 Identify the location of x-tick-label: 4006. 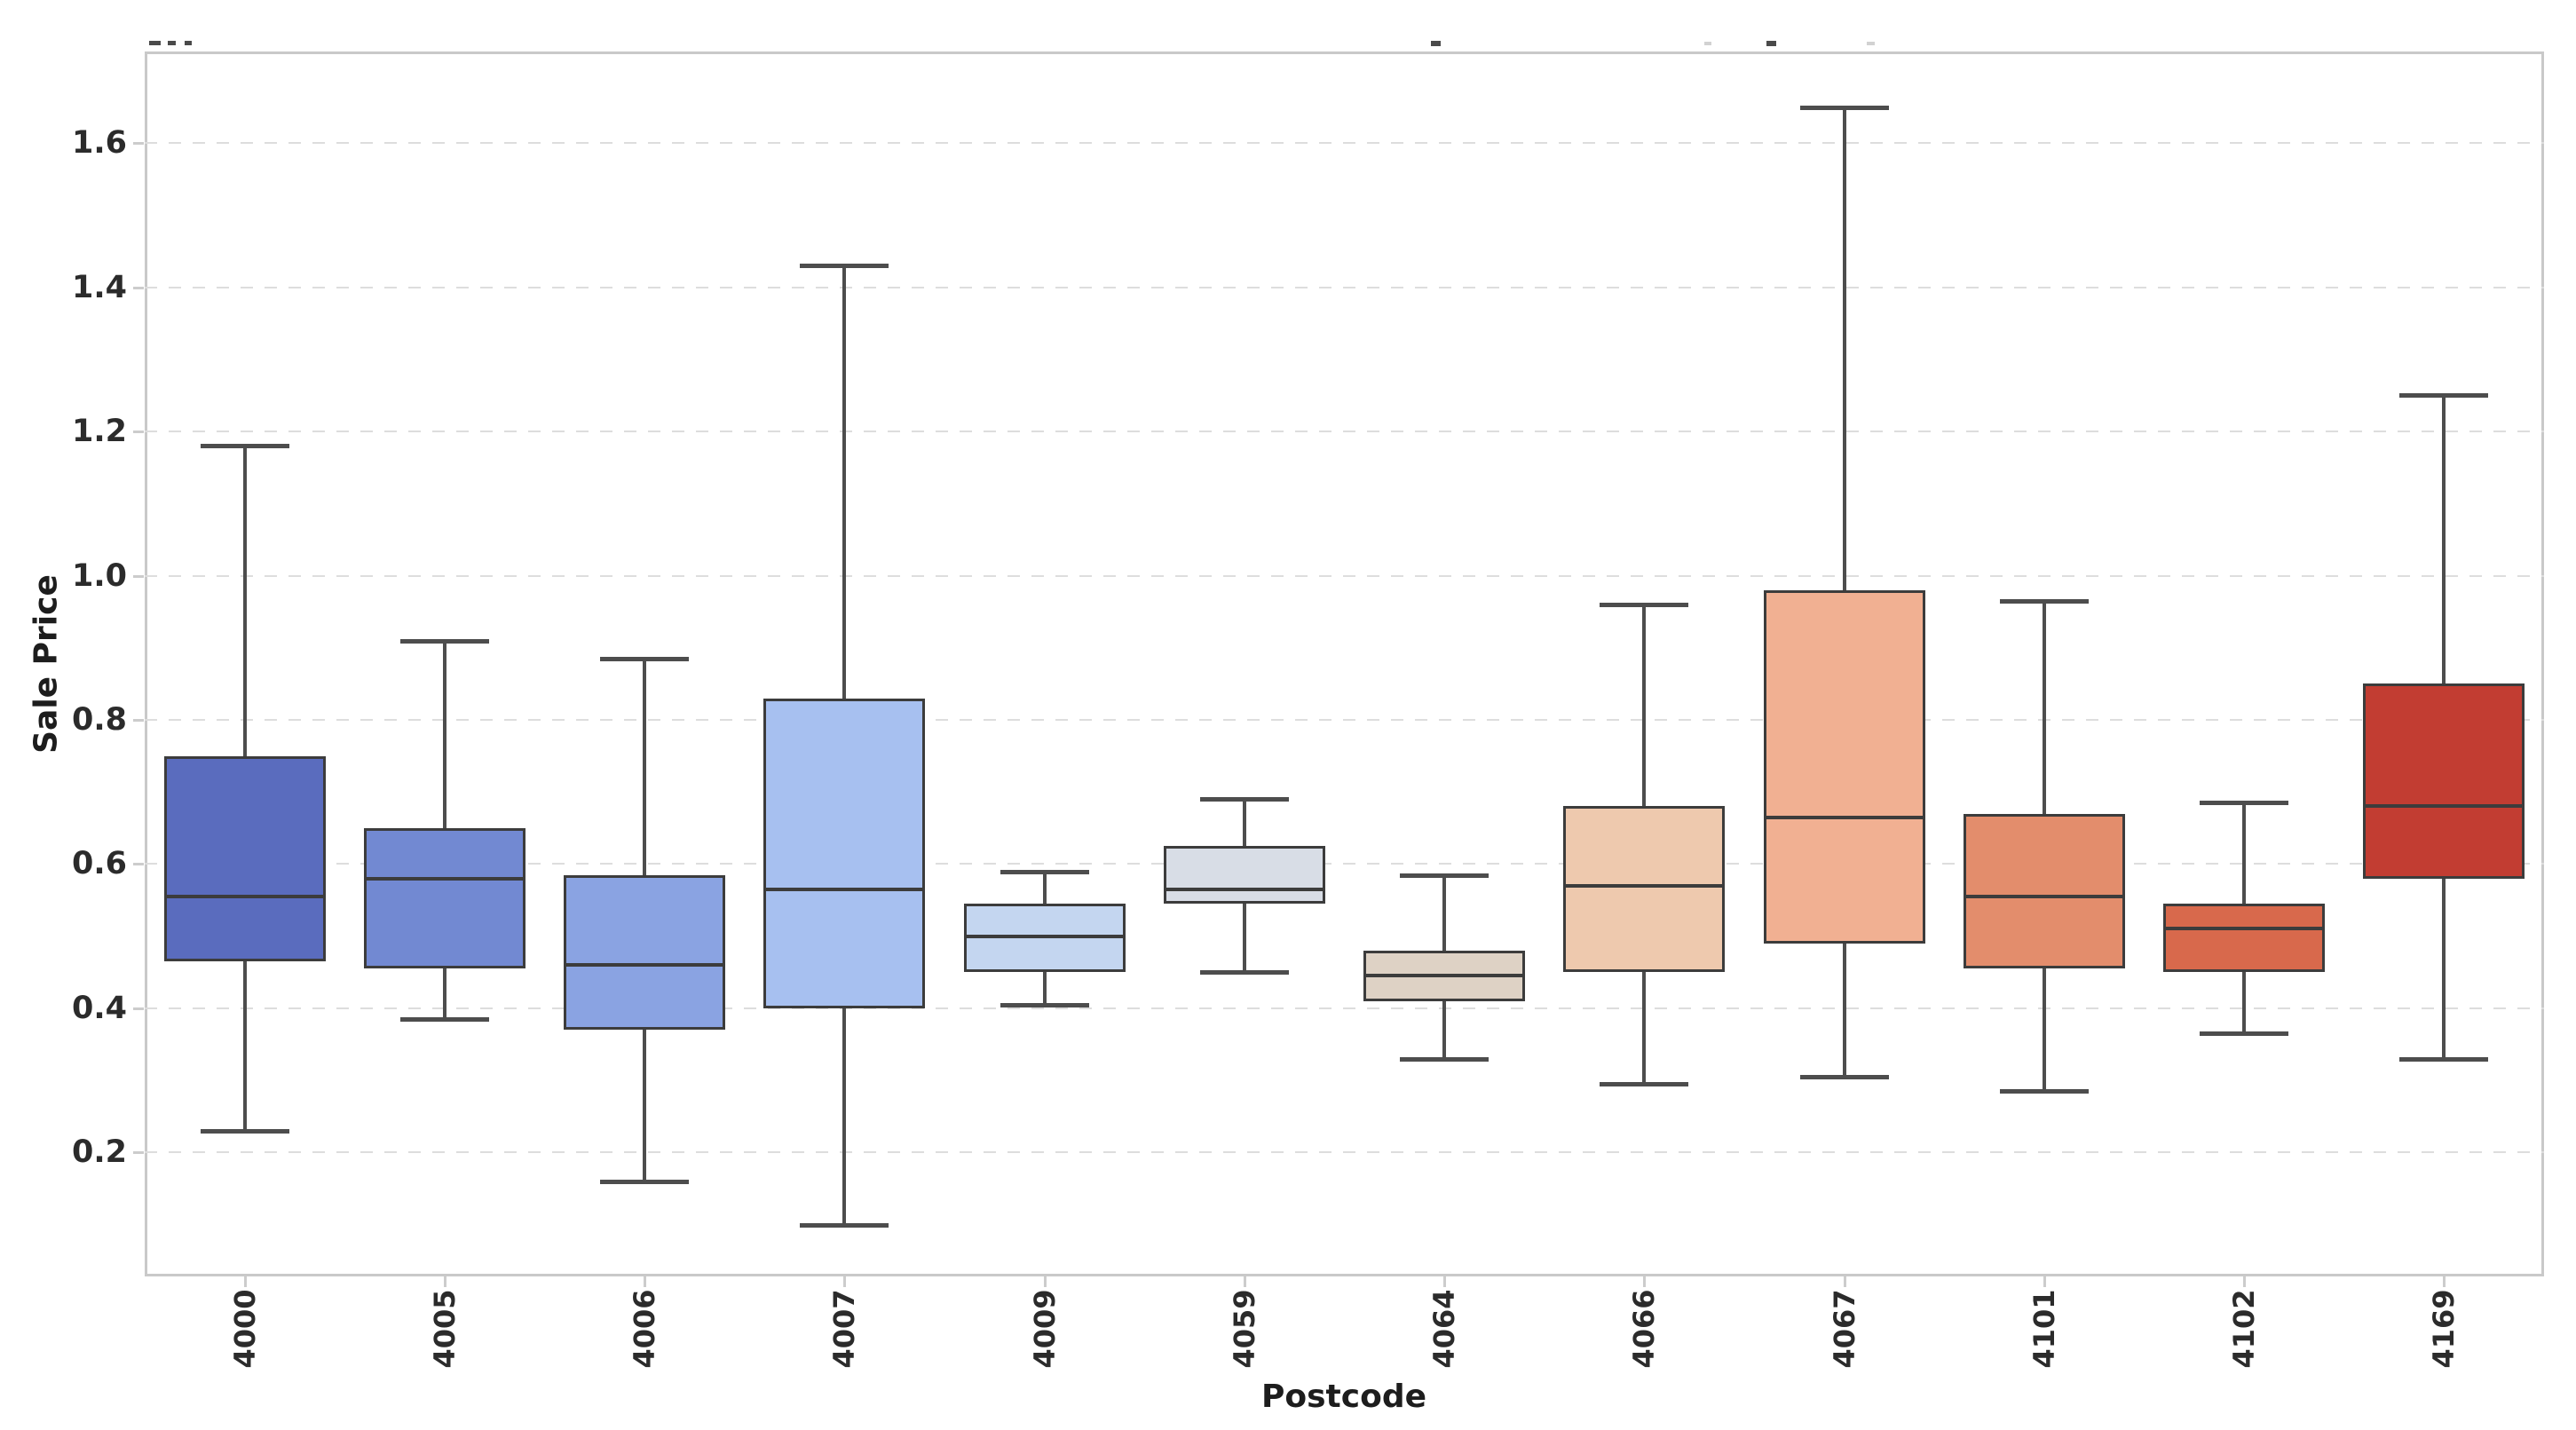
(645, 1329).